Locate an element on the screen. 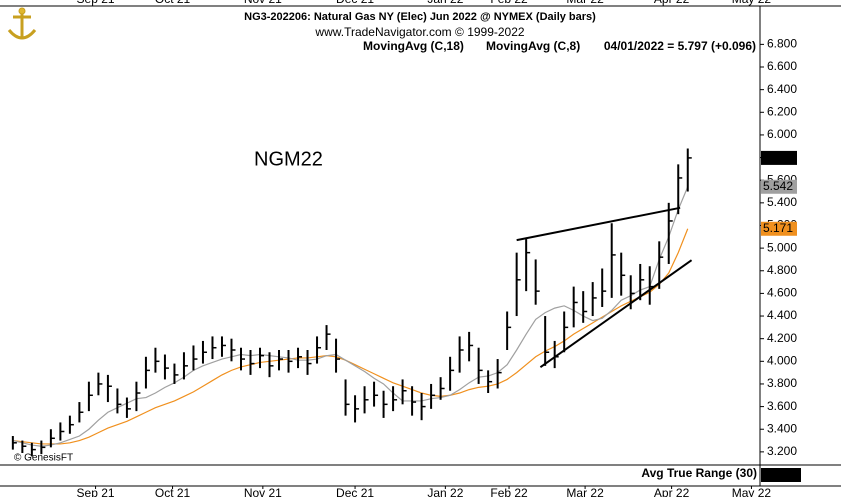 Image resolution: width=841 pixels, height=497 pixels. x-tick-label: Mar 22 is located at coordinates (585, 491).